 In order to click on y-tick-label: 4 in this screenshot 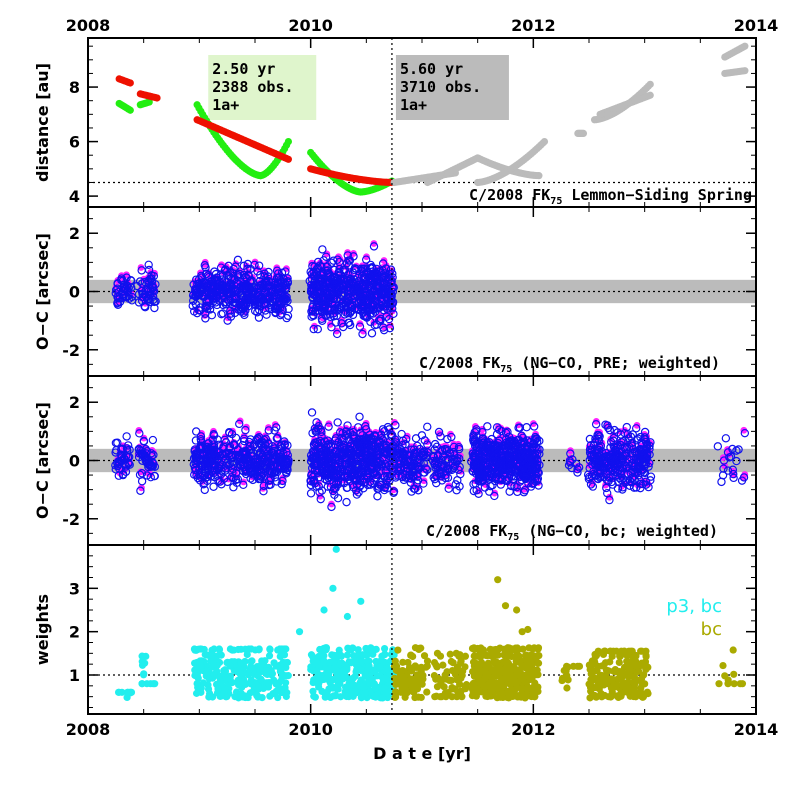, I will do `click(74, 196)`.